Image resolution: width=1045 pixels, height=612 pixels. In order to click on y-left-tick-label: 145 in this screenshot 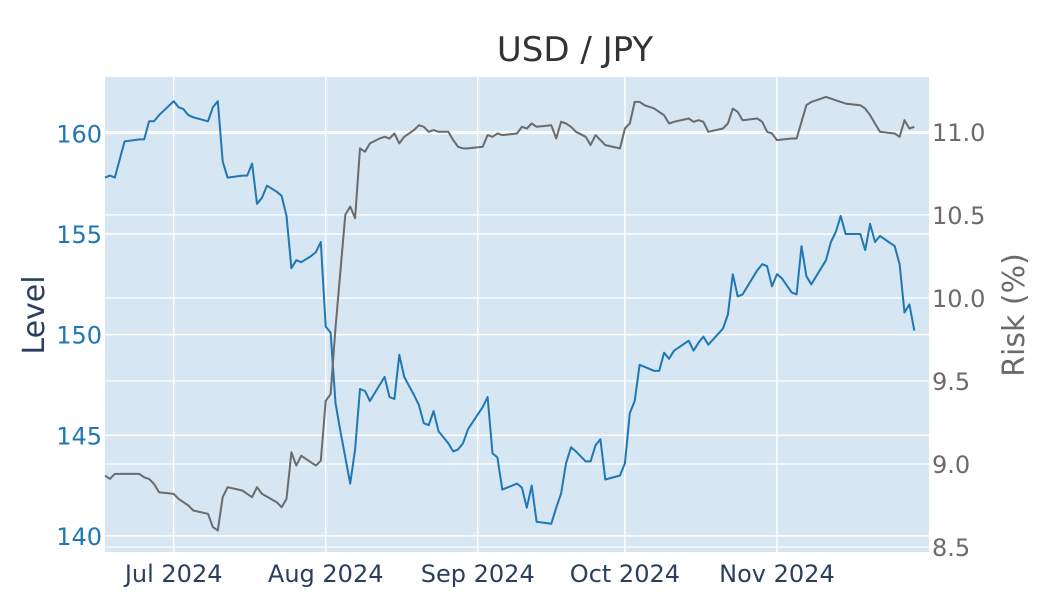, I will do `click(79, 436)`.